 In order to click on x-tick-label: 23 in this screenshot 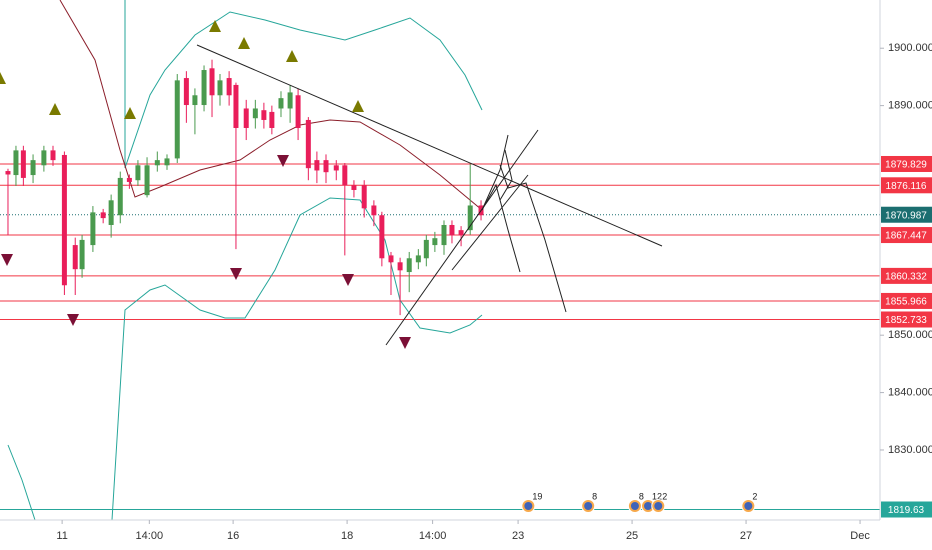, I will do `click(518, 536)`.